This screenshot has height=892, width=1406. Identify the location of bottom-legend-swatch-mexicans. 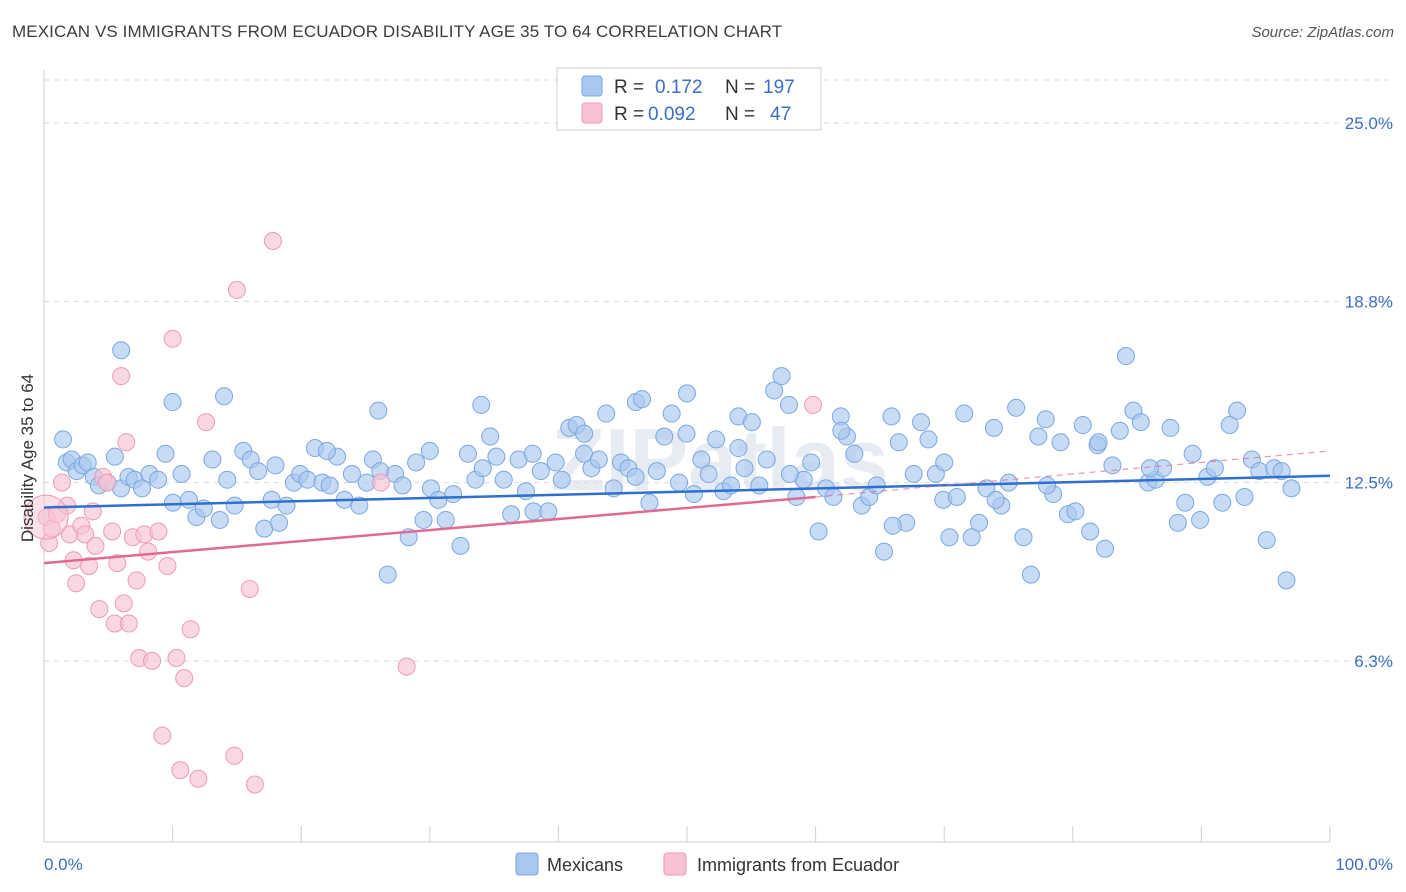
(527, 864).